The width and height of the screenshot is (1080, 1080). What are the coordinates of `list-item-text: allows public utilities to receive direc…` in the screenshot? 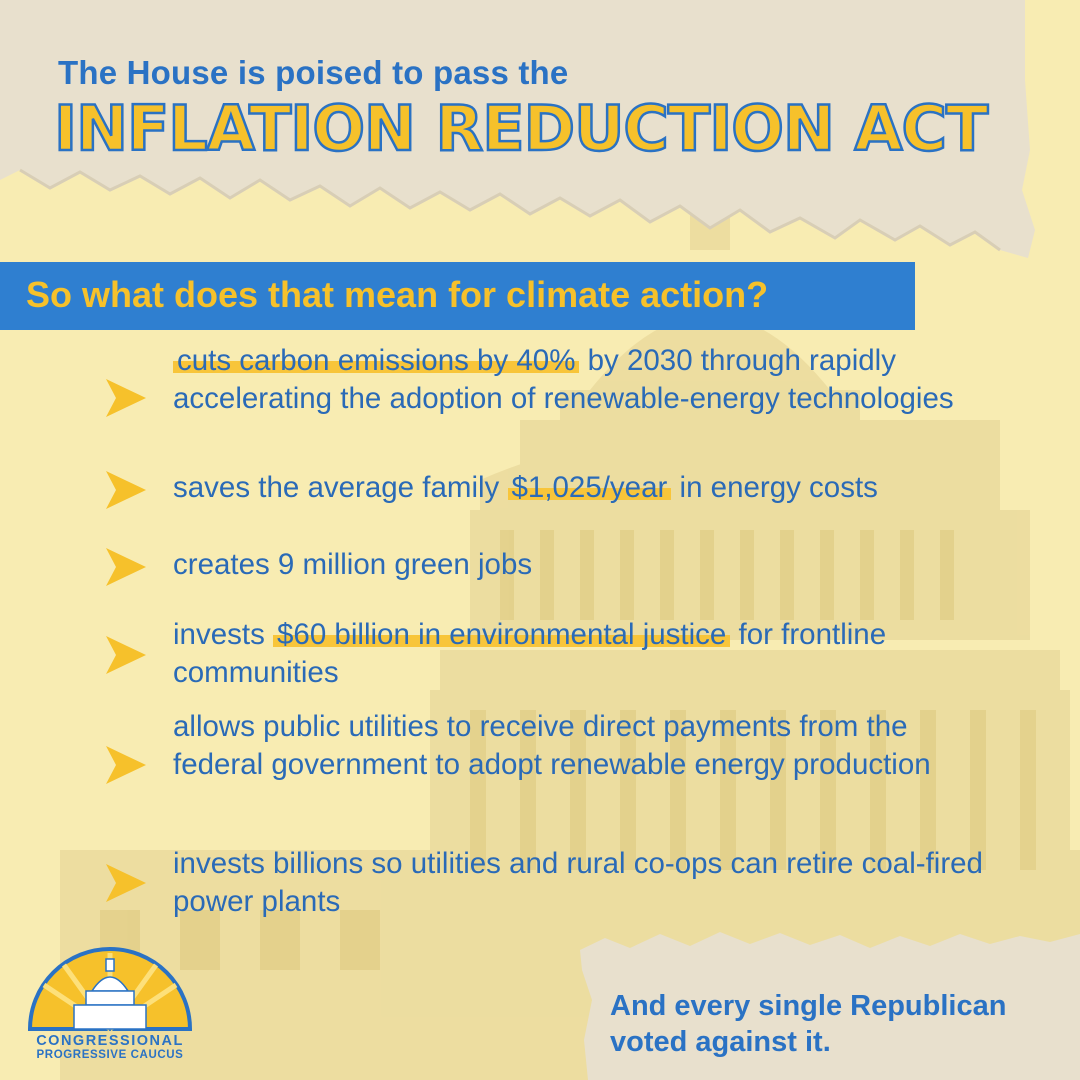 It's located at (552, 745).